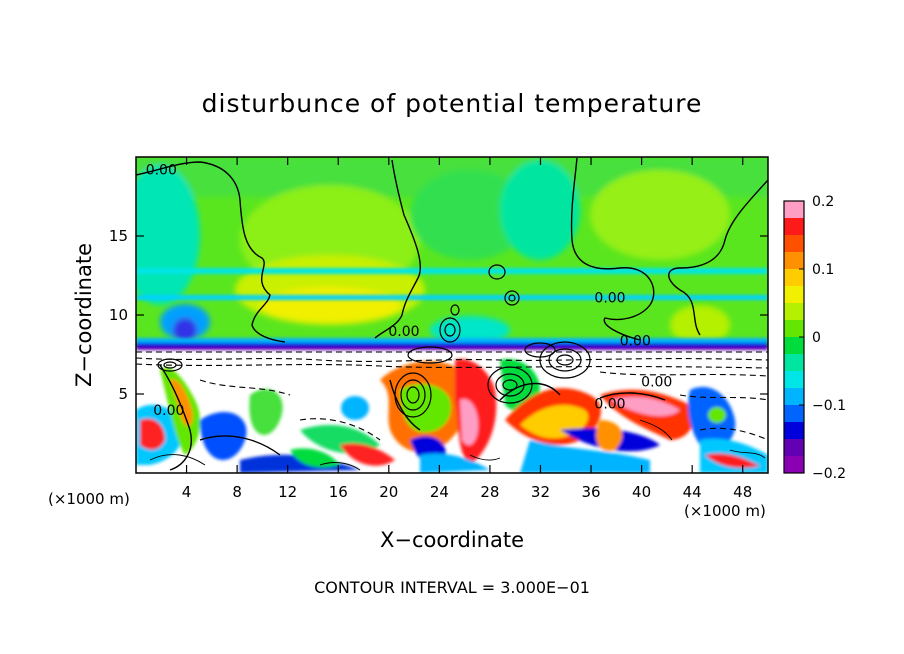 This screenshot has width=904, height=654. I want to click on x-tick-label: 48, so click(742, 492).